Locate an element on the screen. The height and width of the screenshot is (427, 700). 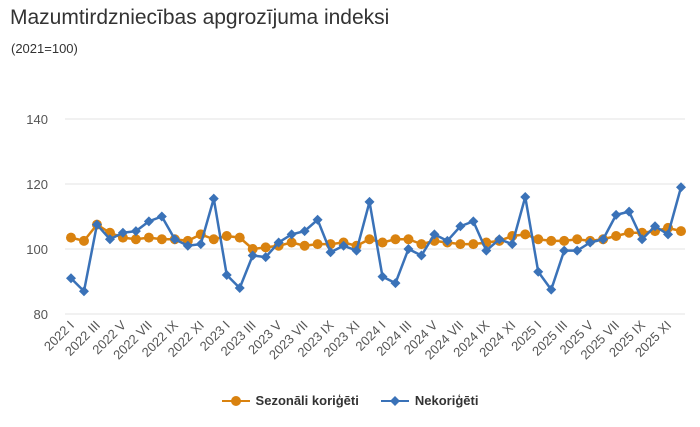
legend-label: Nekoriģēti is located at coordinates (446, 400).